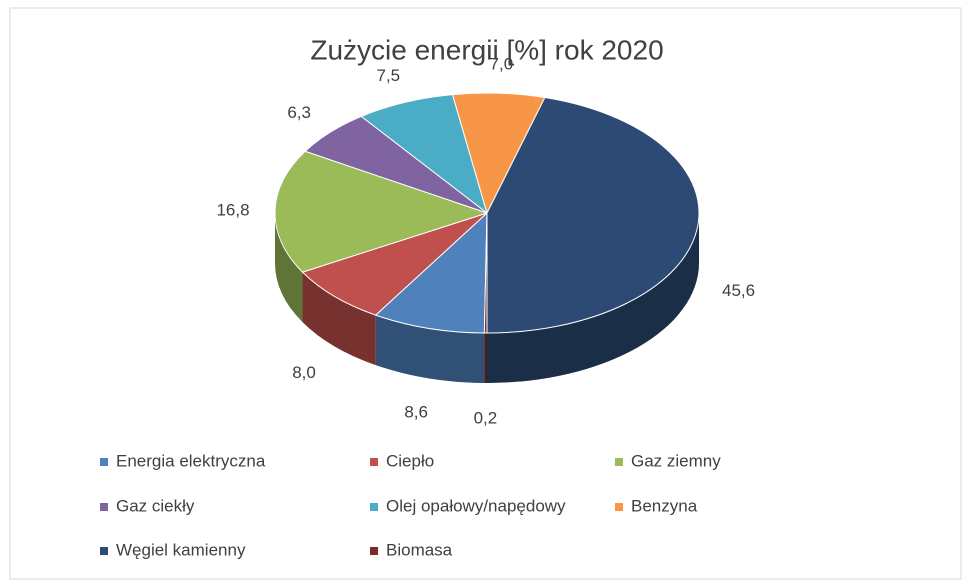  What do you see at coordinates (299, 112) in the screenshot?
I see `data-label: 6,3` at bounding box center [299, 112].